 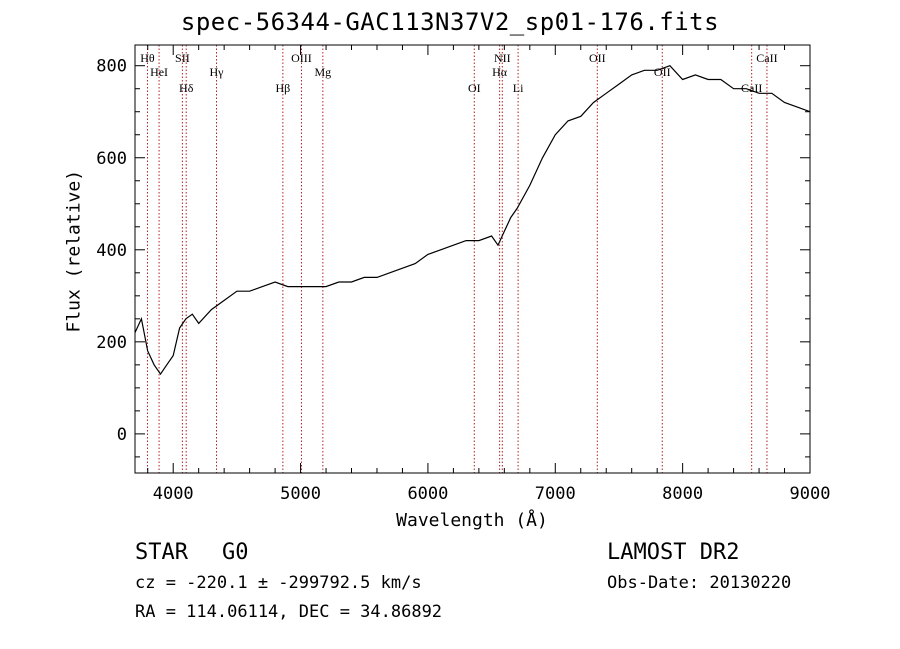 What do you see at coordinates (147, 58) in the screenshot?
I see `line-label: Hθ` at bounding box center [147, 58].